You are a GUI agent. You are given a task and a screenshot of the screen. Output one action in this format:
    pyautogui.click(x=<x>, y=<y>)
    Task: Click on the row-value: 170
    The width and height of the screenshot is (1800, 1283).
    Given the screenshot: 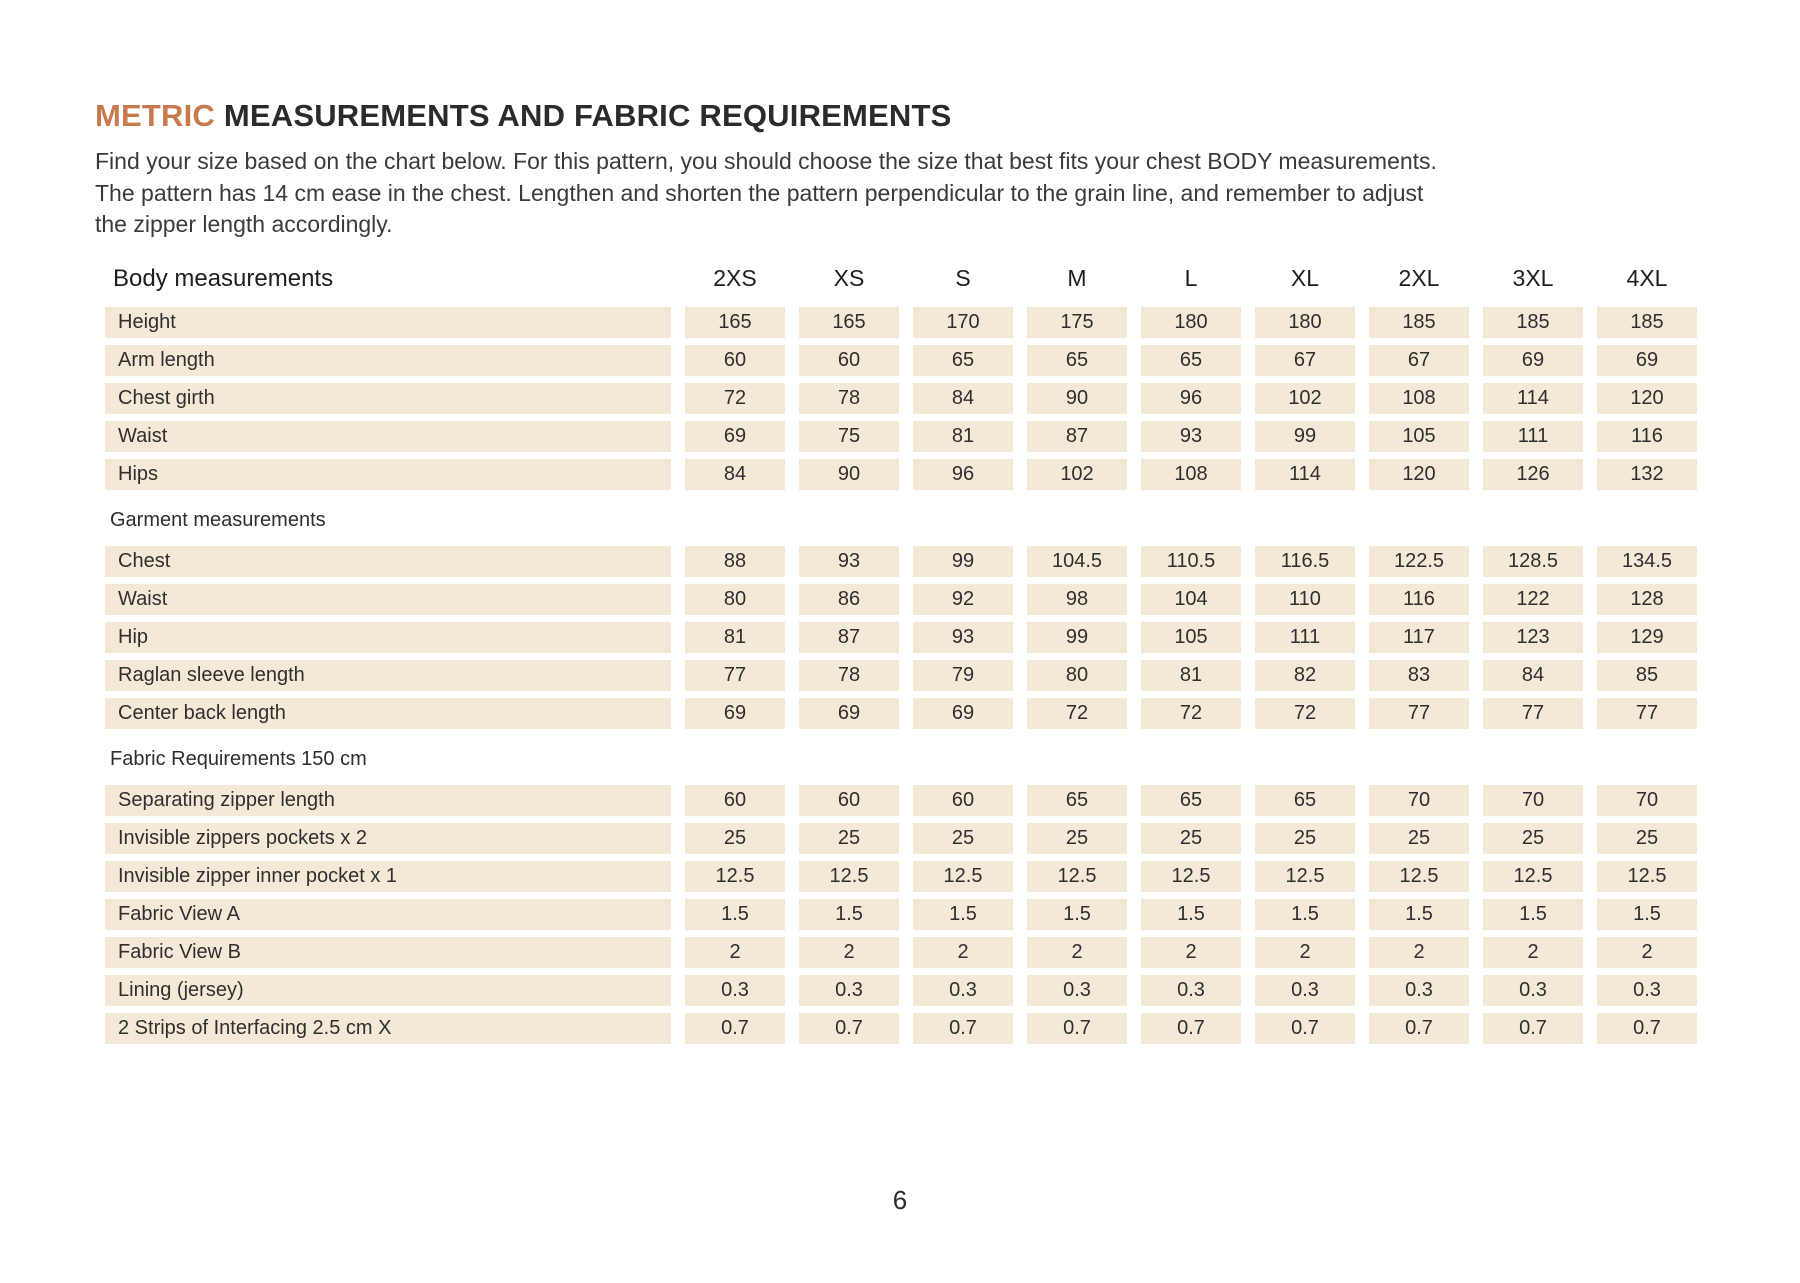 What is the action you would take?
    pyautogui.click(x=963, y=322)
    